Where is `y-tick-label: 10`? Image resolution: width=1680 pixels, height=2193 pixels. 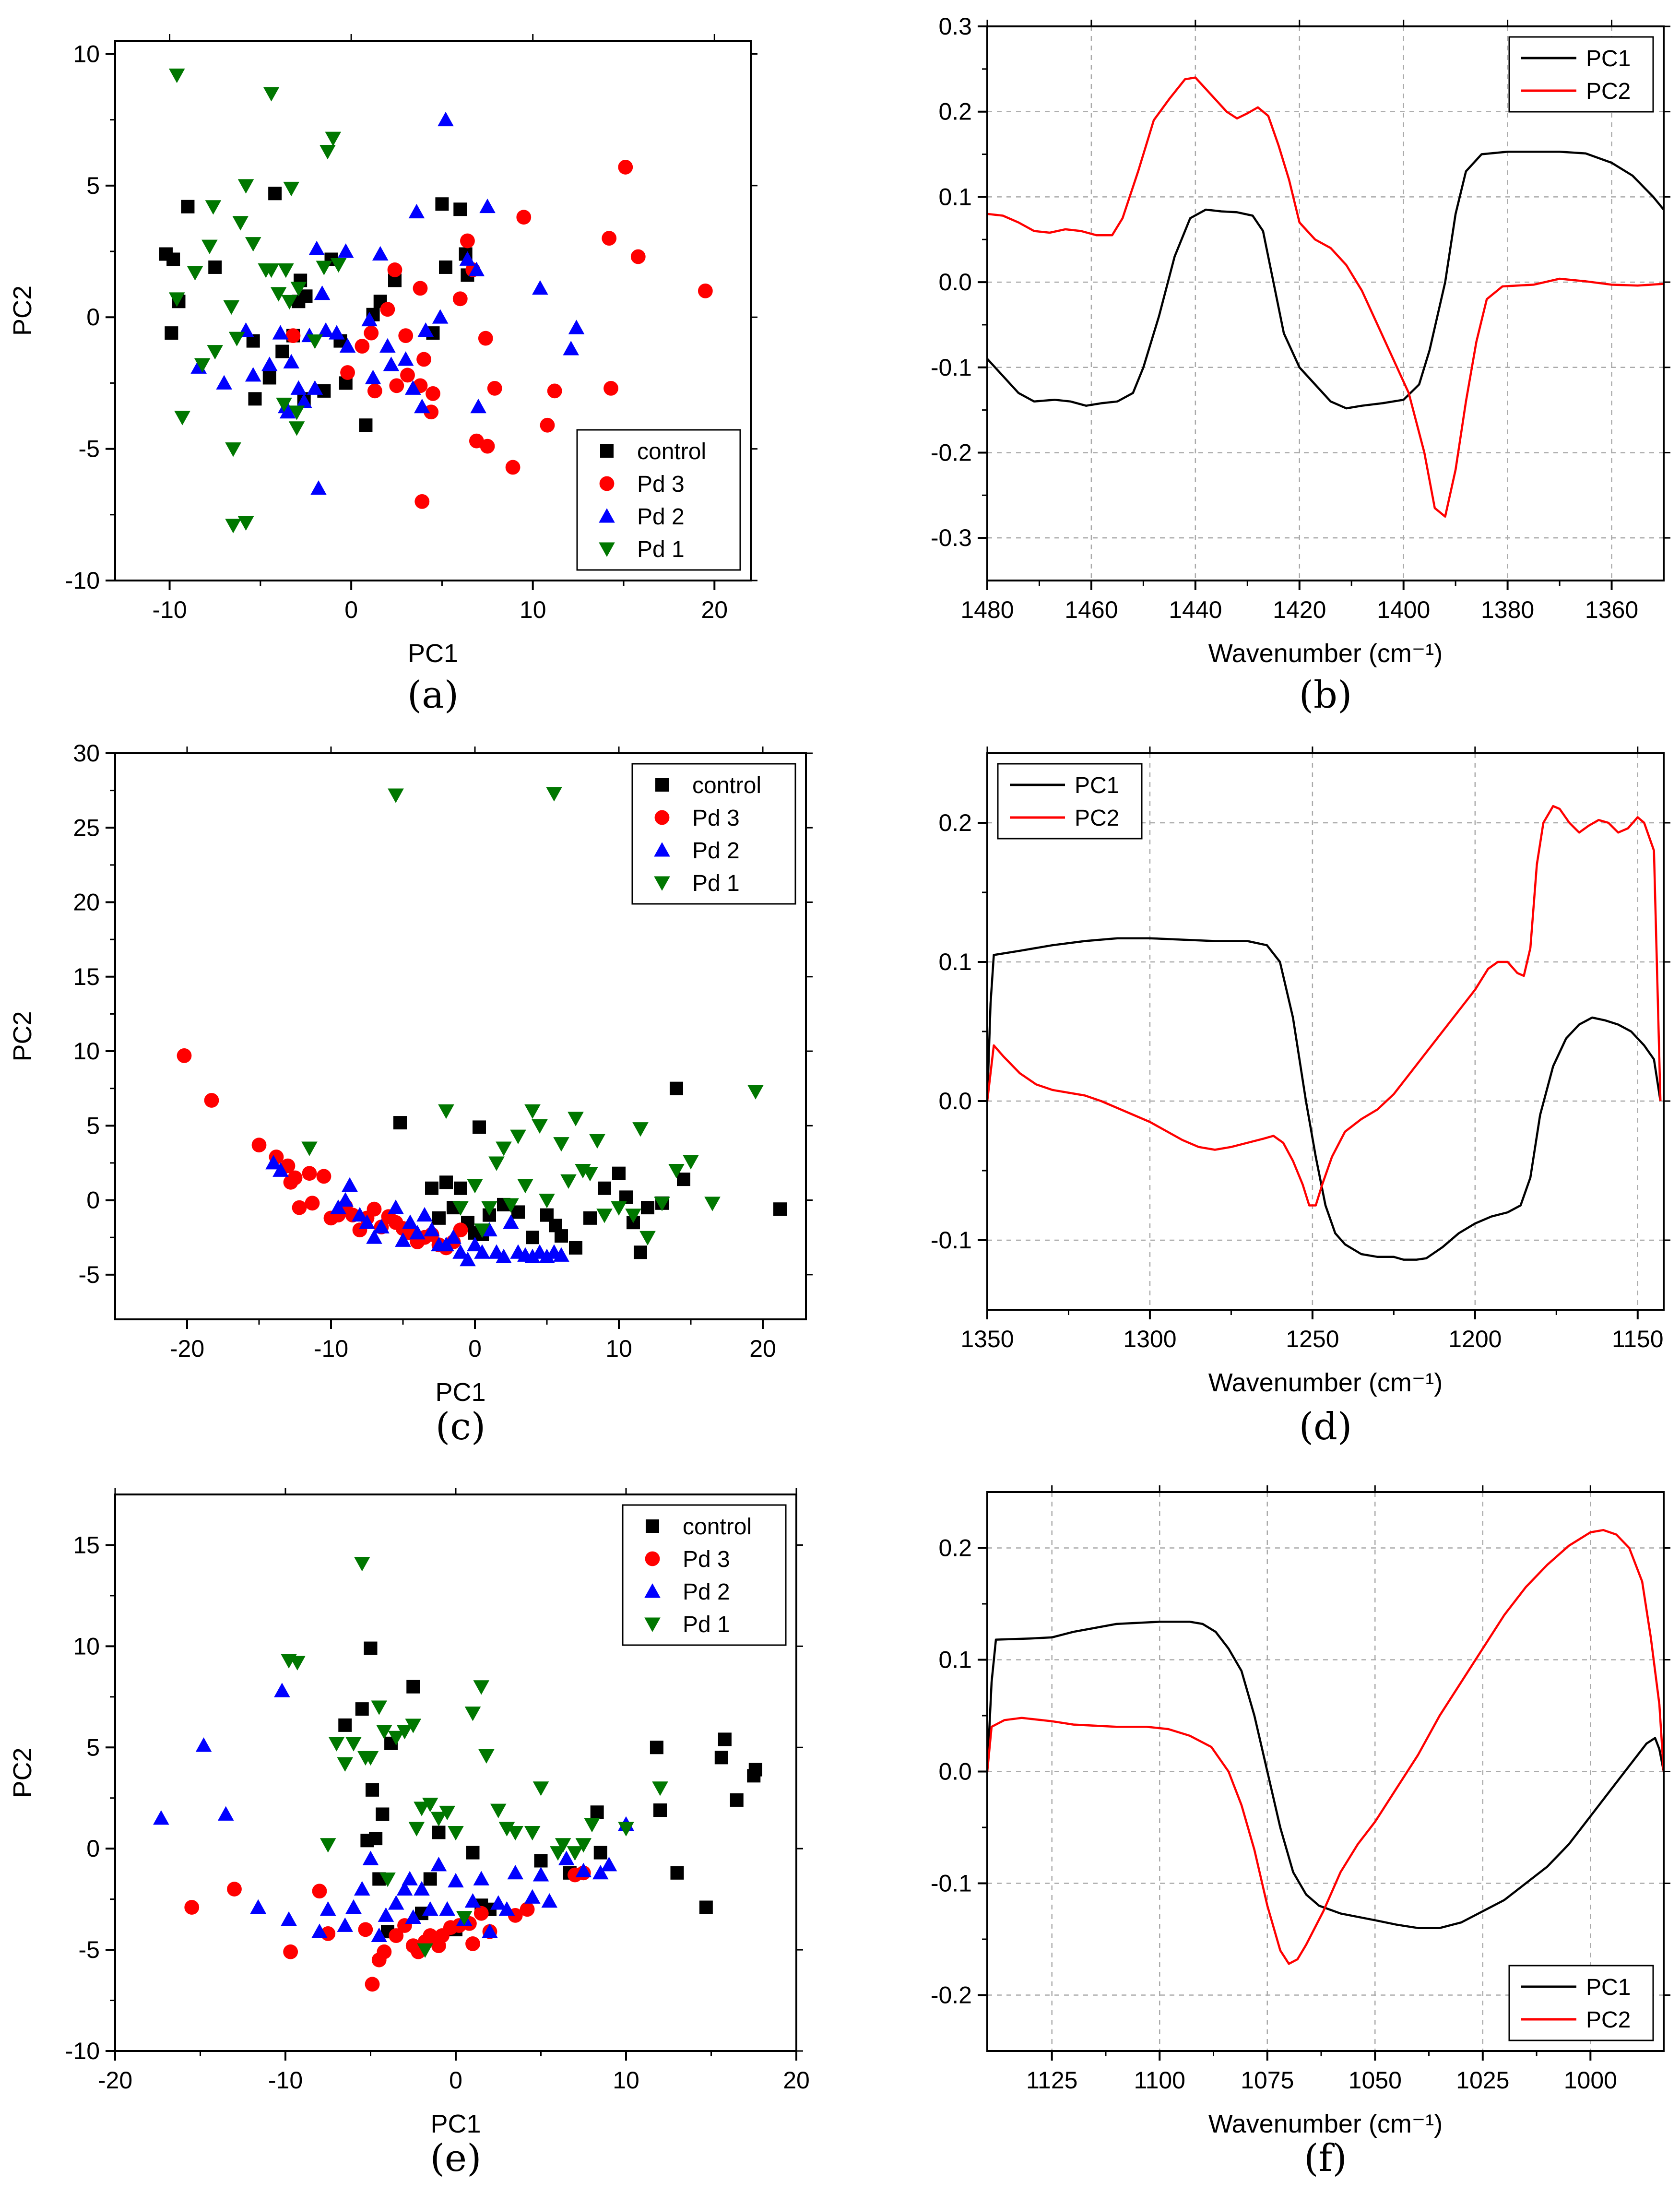 y-tick-label: 10 is located at coordinates (87, 53).